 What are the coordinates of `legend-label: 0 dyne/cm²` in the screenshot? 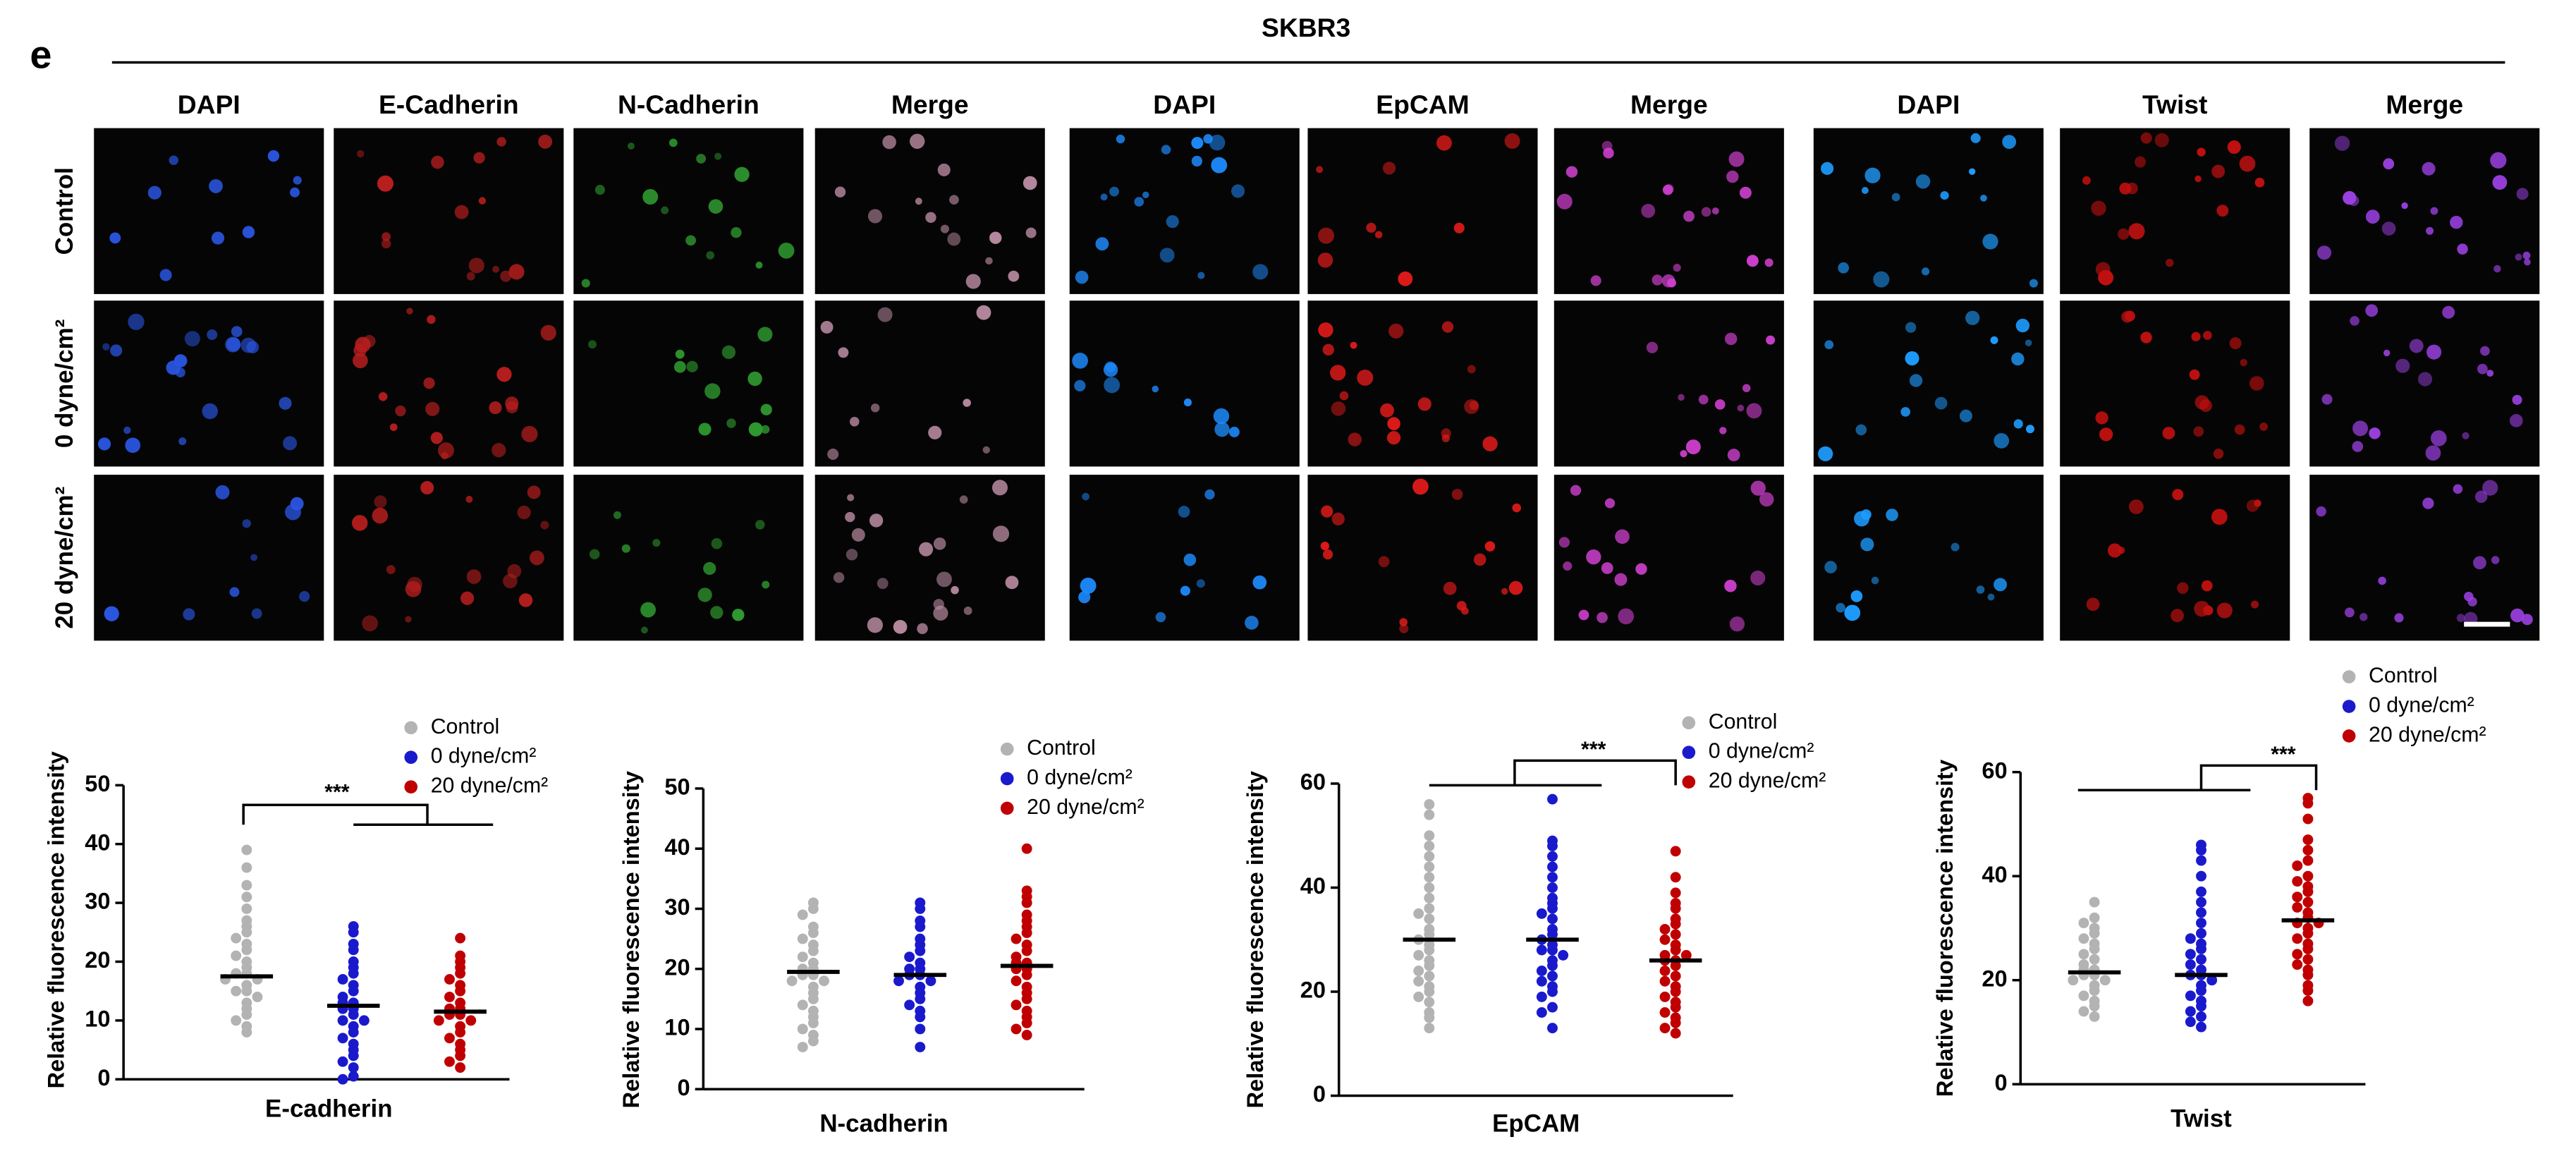 It's located at (484, 756).